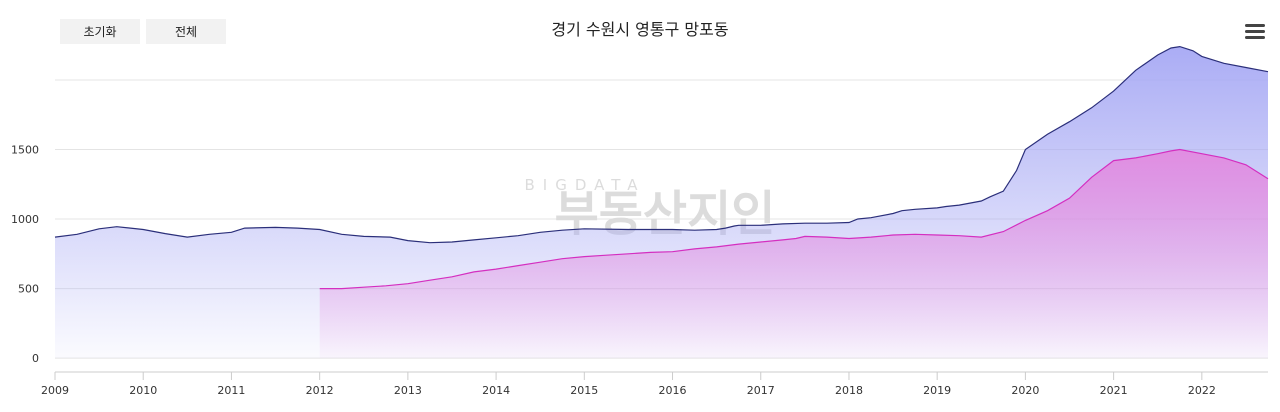 The height and width of the screenshot is (412, 1280). I want to click on x-tick-label: 2019, so click(937, 390).